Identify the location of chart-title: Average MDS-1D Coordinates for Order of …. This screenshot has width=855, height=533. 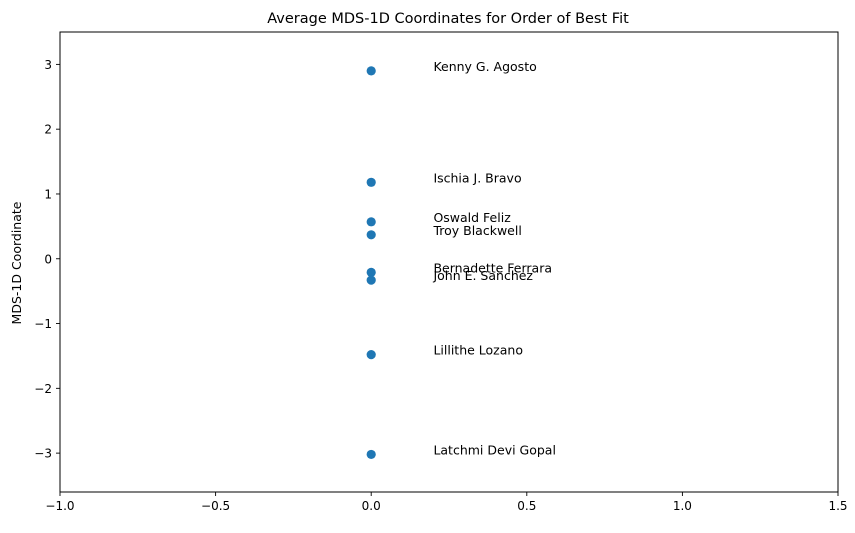
(448, 19).